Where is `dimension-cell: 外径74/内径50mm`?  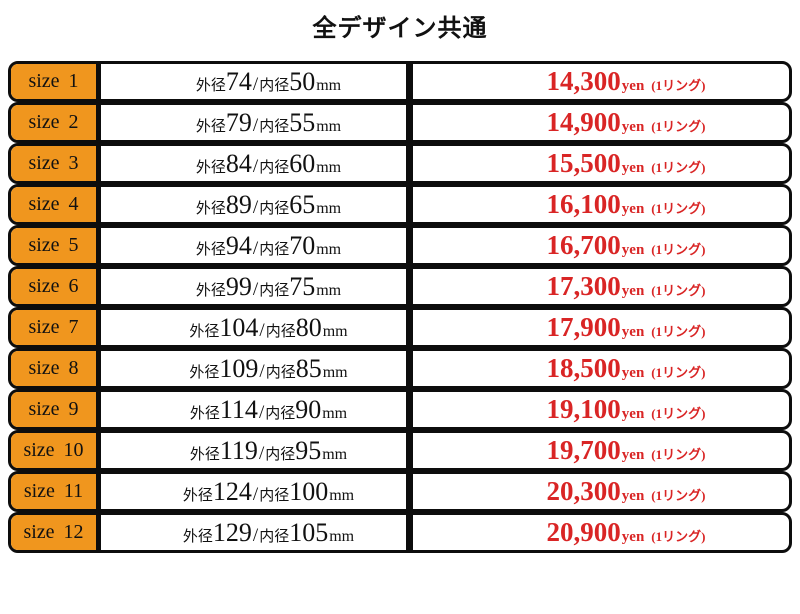 dimension-cell: 外径74/内径50mm is located at coordinates (257, 81).